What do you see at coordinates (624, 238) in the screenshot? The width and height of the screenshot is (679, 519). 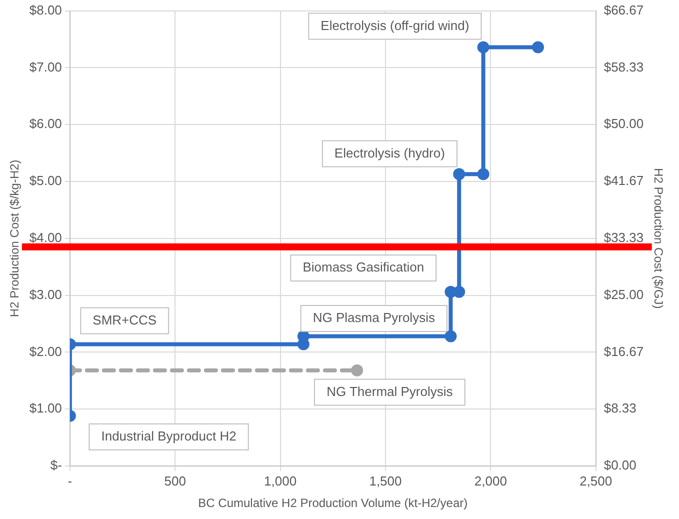 I see `y2-tick-label: $33.33` at bounding box center [624, 238].